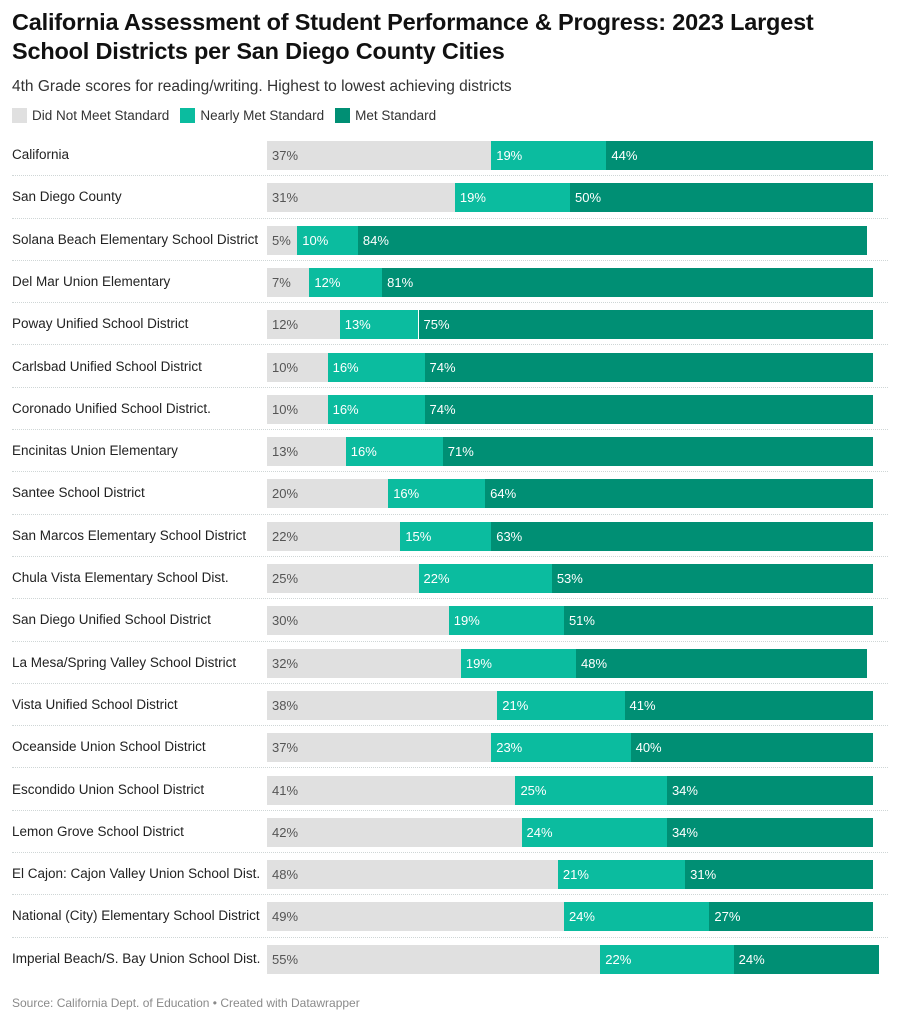  What do you see at coordinates (327, 282) in the screenshot?
I see `data-label: 12%` at bounding box center [327, 282].